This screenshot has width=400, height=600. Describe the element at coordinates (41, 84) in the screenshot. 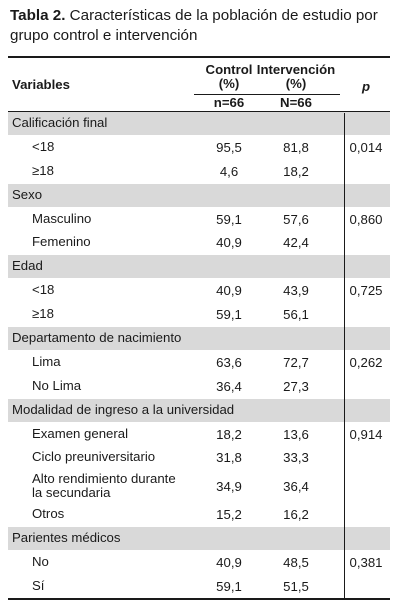

I see `header-variables: Variables` at that location.